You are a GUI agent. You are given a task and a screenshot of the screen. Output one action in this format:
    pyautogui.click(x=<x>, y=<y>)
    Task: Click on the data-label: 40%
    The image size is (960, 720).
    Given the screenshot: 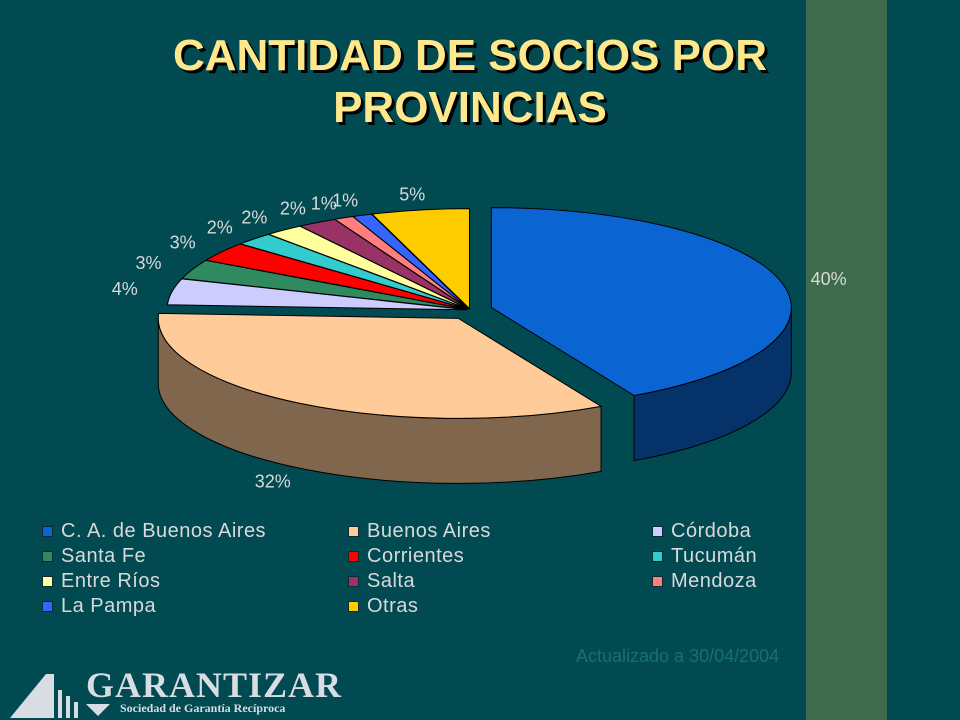 What is the action you would take?
    pyautogui.click(x=829, y=279)
    